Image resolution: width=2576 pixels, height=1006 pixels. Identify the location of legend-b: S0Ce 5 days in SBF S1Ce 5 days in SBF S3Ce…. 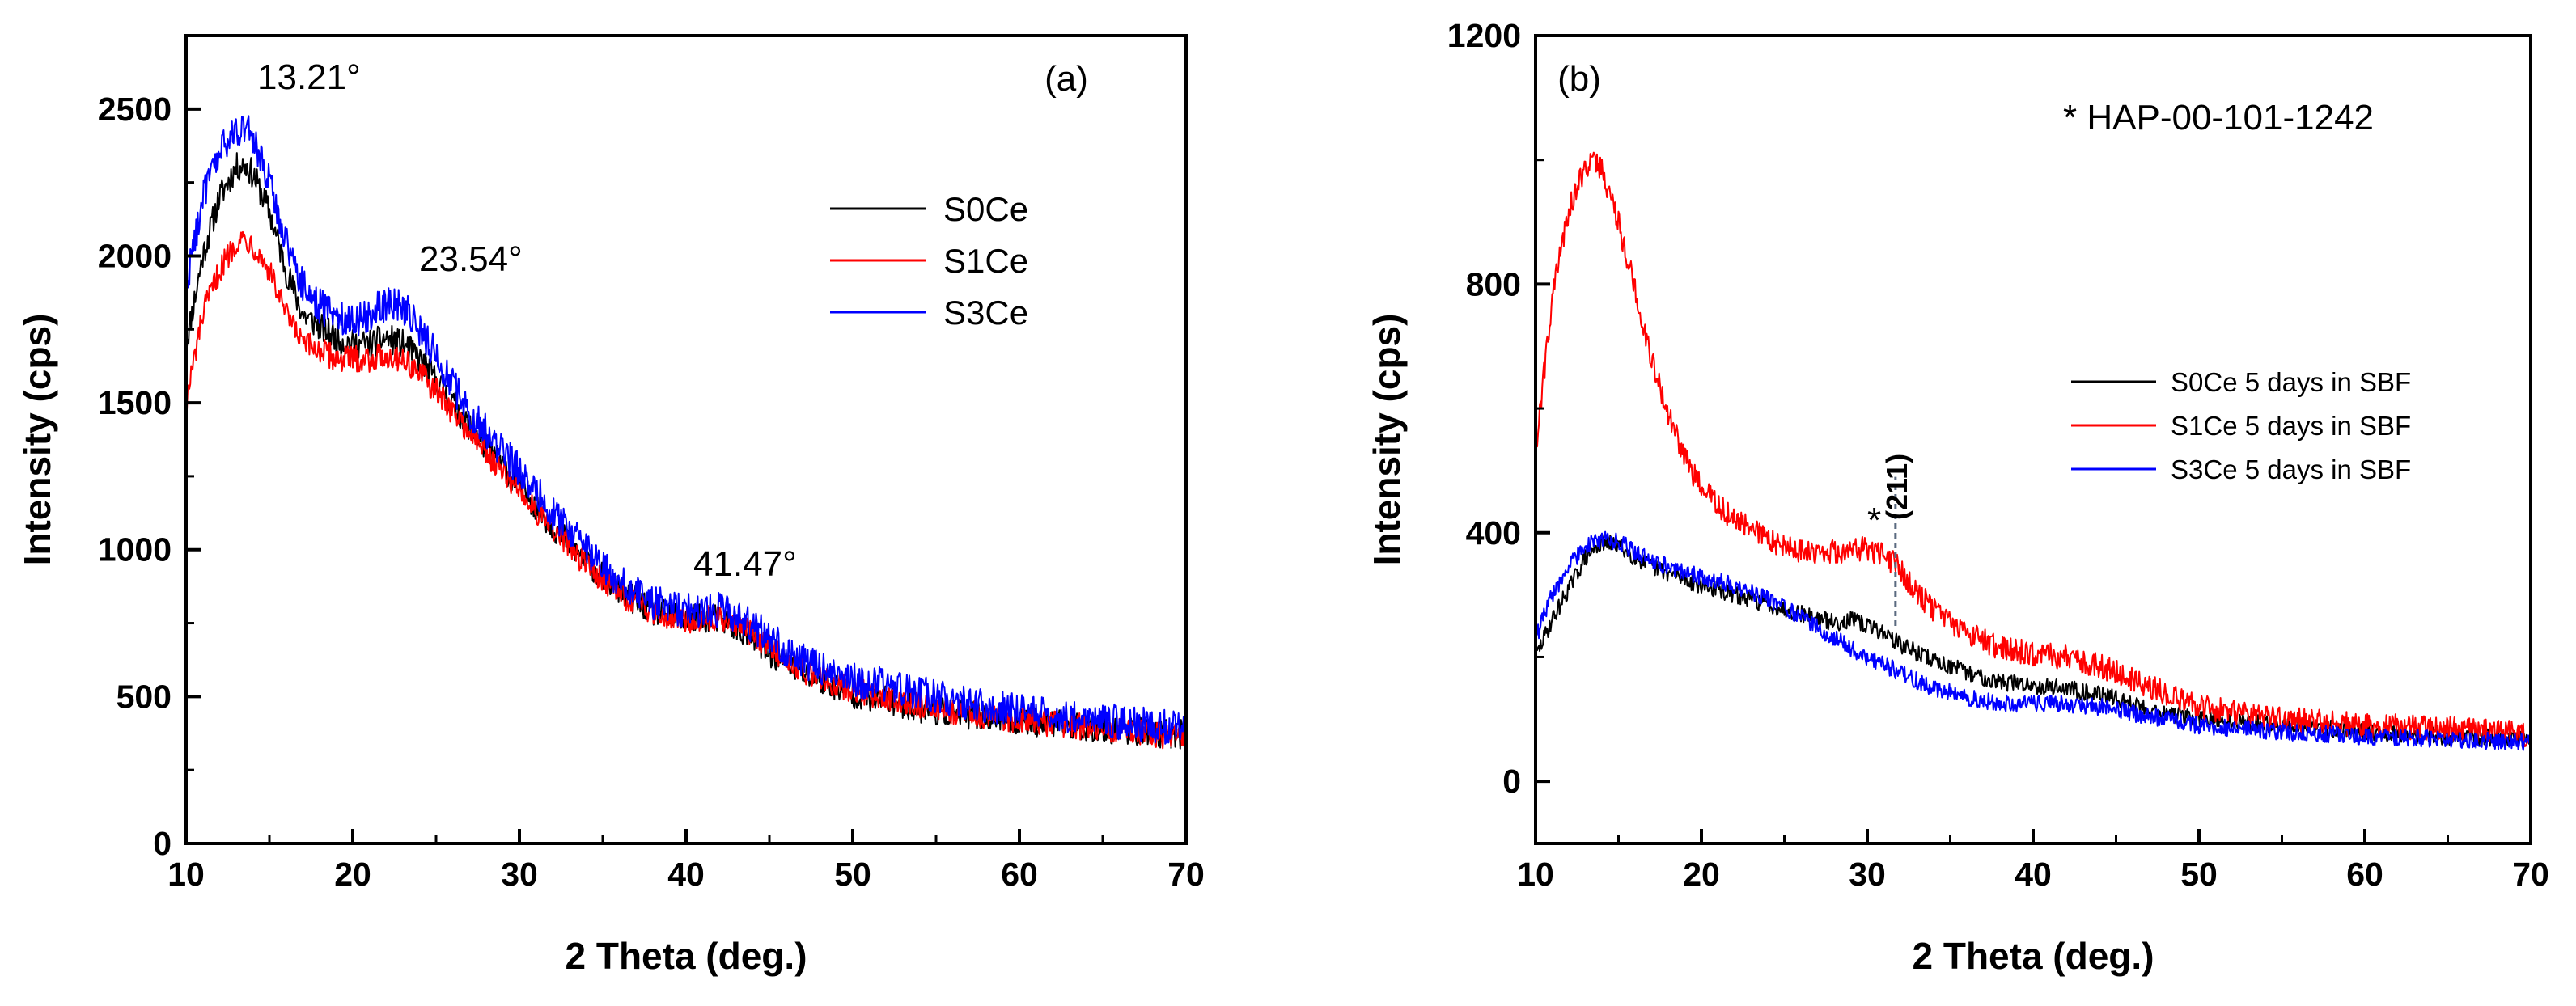
(2241, 426).